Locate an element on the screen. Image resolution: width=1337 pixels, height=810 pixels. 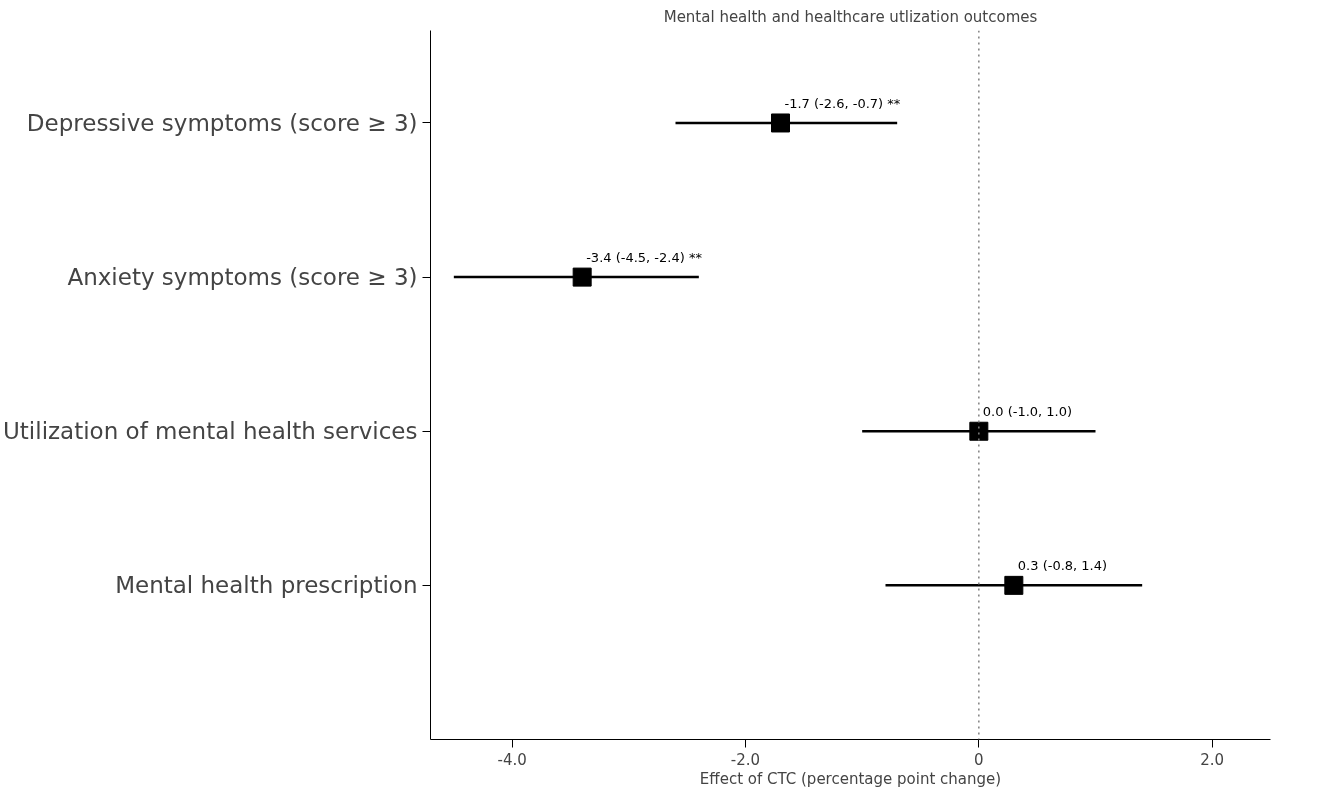
data-label: -1.7 (-2.6, -0.7) ** is located at coordinates (842, 103).